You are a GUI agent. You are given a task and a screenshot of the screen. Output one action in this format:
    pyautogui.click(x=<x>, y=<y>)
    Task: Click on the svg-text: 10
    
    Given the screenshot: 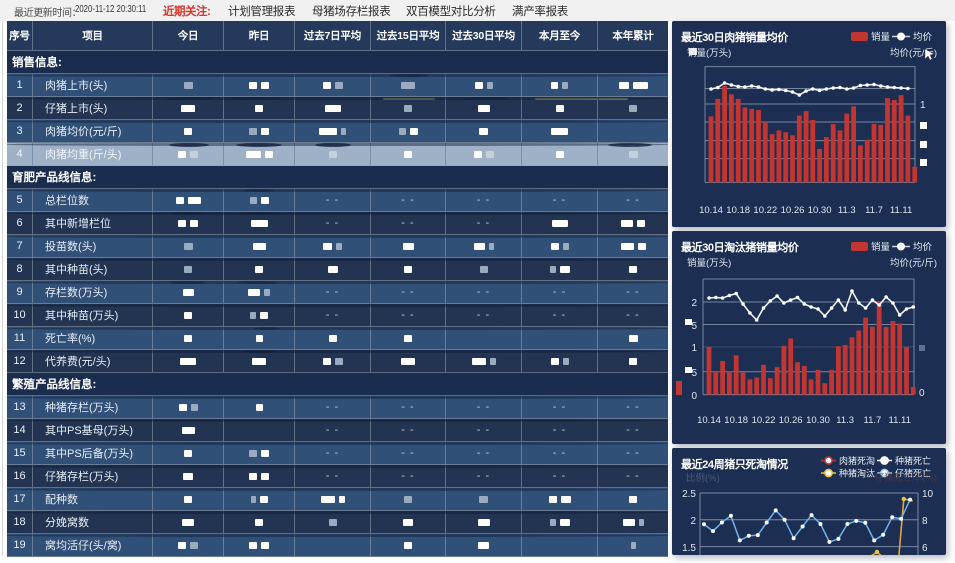 What is the action you would take?
    pyautogui.click(x=928, y=494)
    